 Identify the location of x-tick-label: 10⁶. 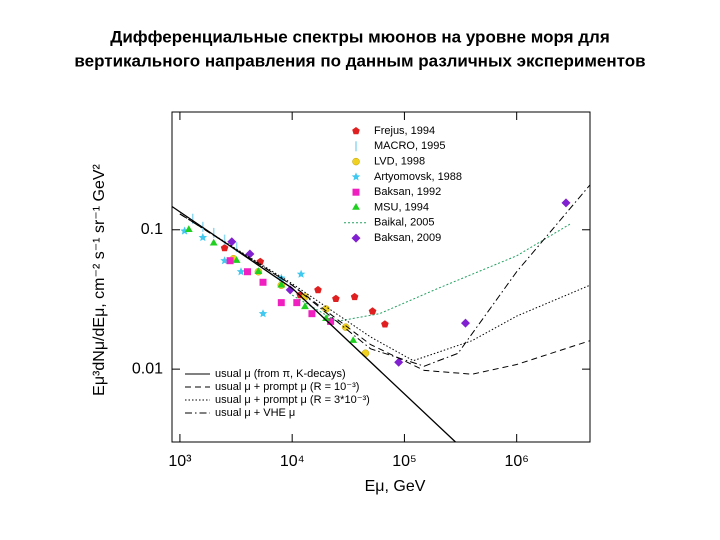
(516, 461).